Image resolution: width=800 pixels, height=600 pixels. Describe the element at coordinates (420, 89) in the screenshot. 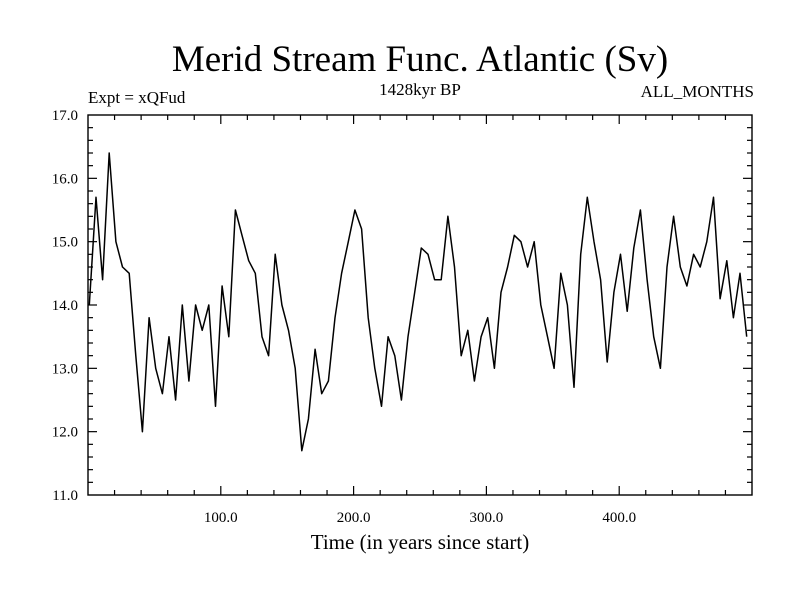

I see `chart-subtitle: 1428kyr BP` at that location.